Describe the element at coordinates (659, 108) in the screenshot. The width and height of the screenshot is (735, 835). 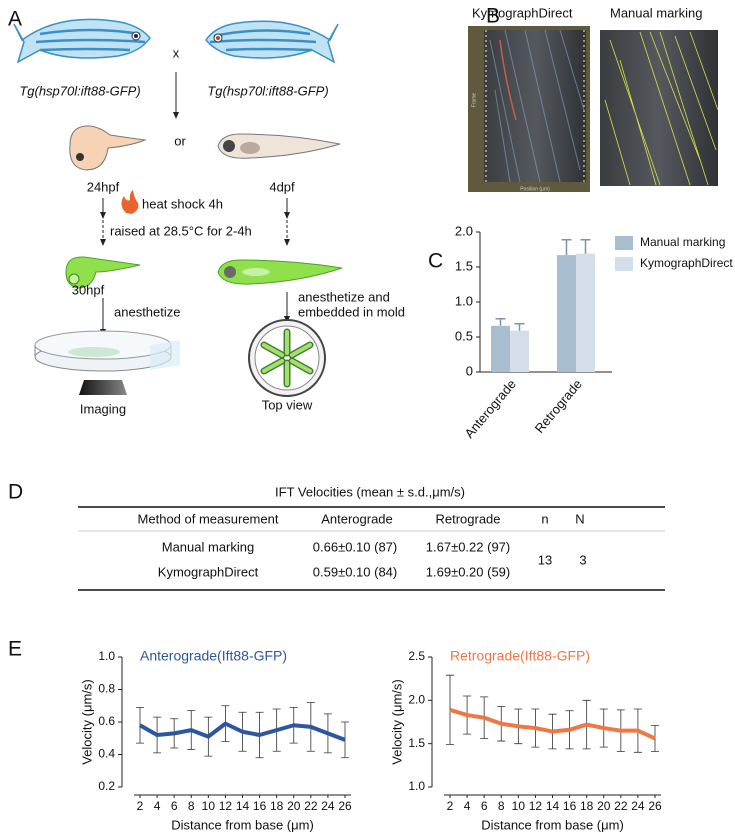
I see `kymograph-image` at that location.